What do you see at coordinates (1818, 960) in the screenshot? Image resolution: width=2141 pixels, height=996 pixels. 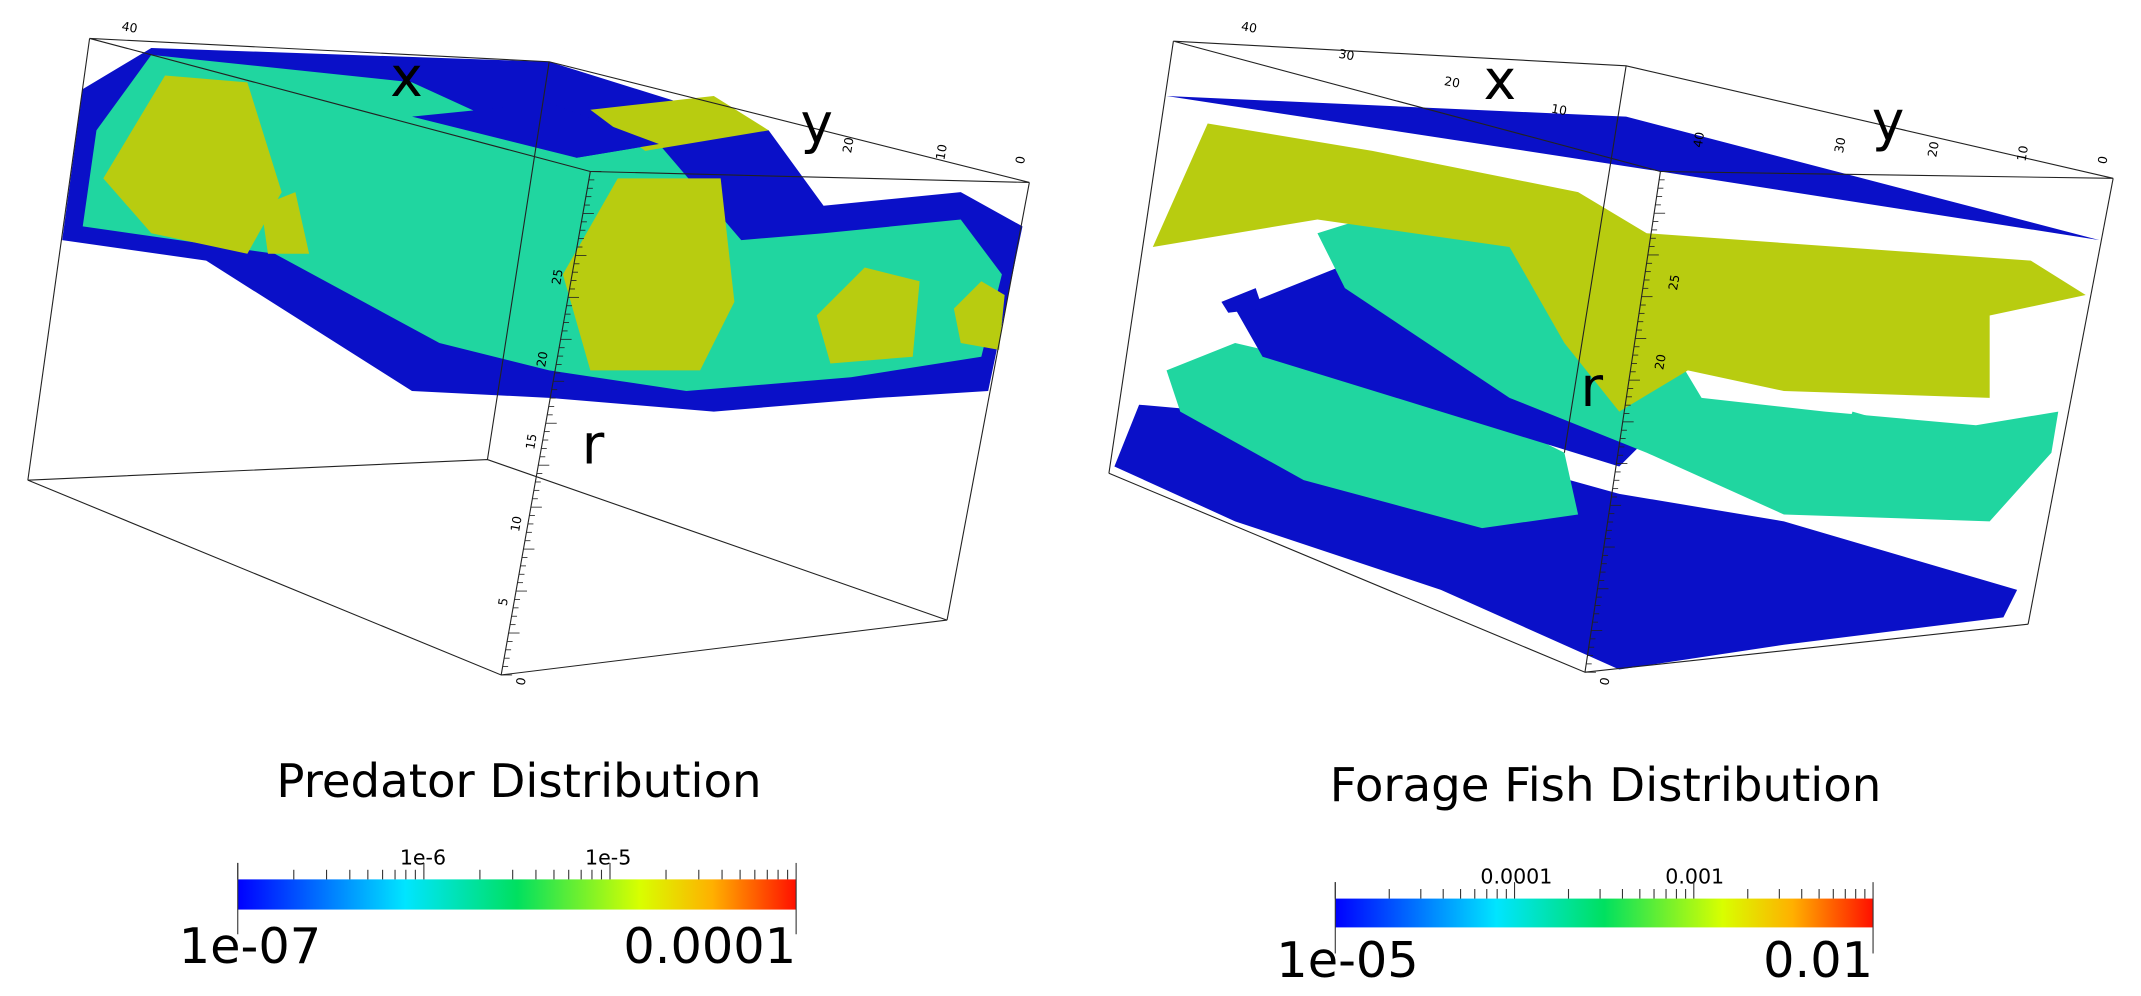 I see `colorbar-max-label: 0.01` at bounding box center [1818, 960].